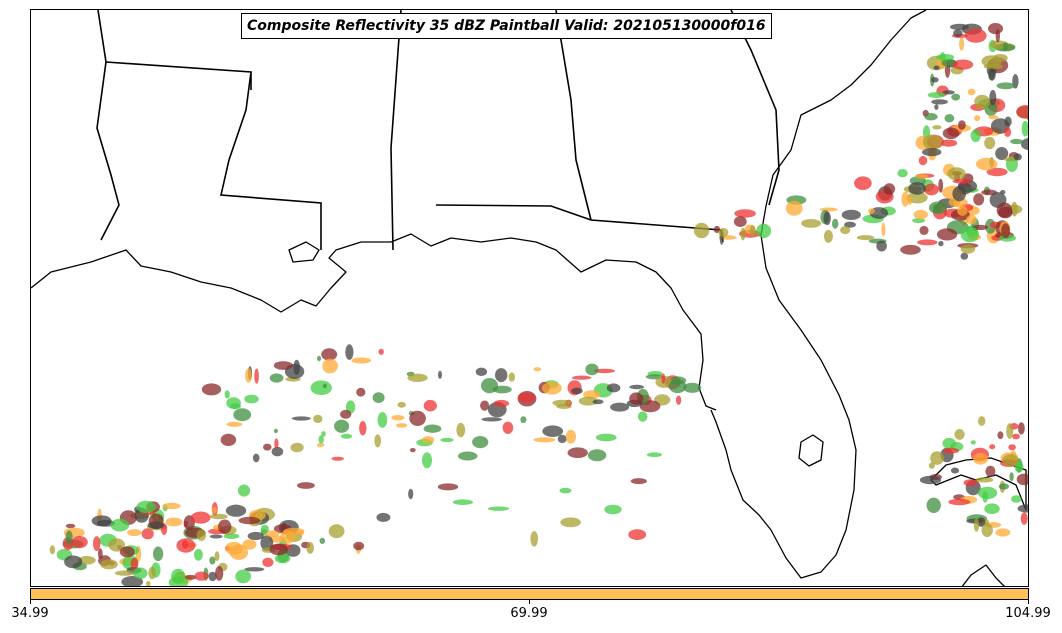  What do you see at coordinates (783, 392) in the screenshot?
I see `coast-florida-east` at bounding box center [783, 392].